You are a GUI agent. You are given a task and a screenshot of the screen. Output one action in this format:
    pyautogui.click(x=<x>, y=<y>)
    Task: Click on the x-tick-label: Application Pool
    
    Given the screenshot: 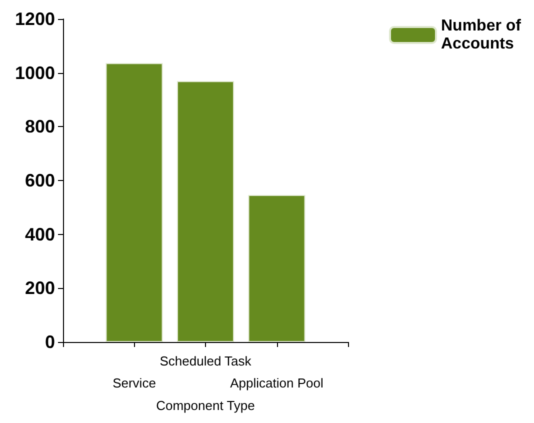 What is the action you would take?
    pyautogui.click(x=277, y=383)
    